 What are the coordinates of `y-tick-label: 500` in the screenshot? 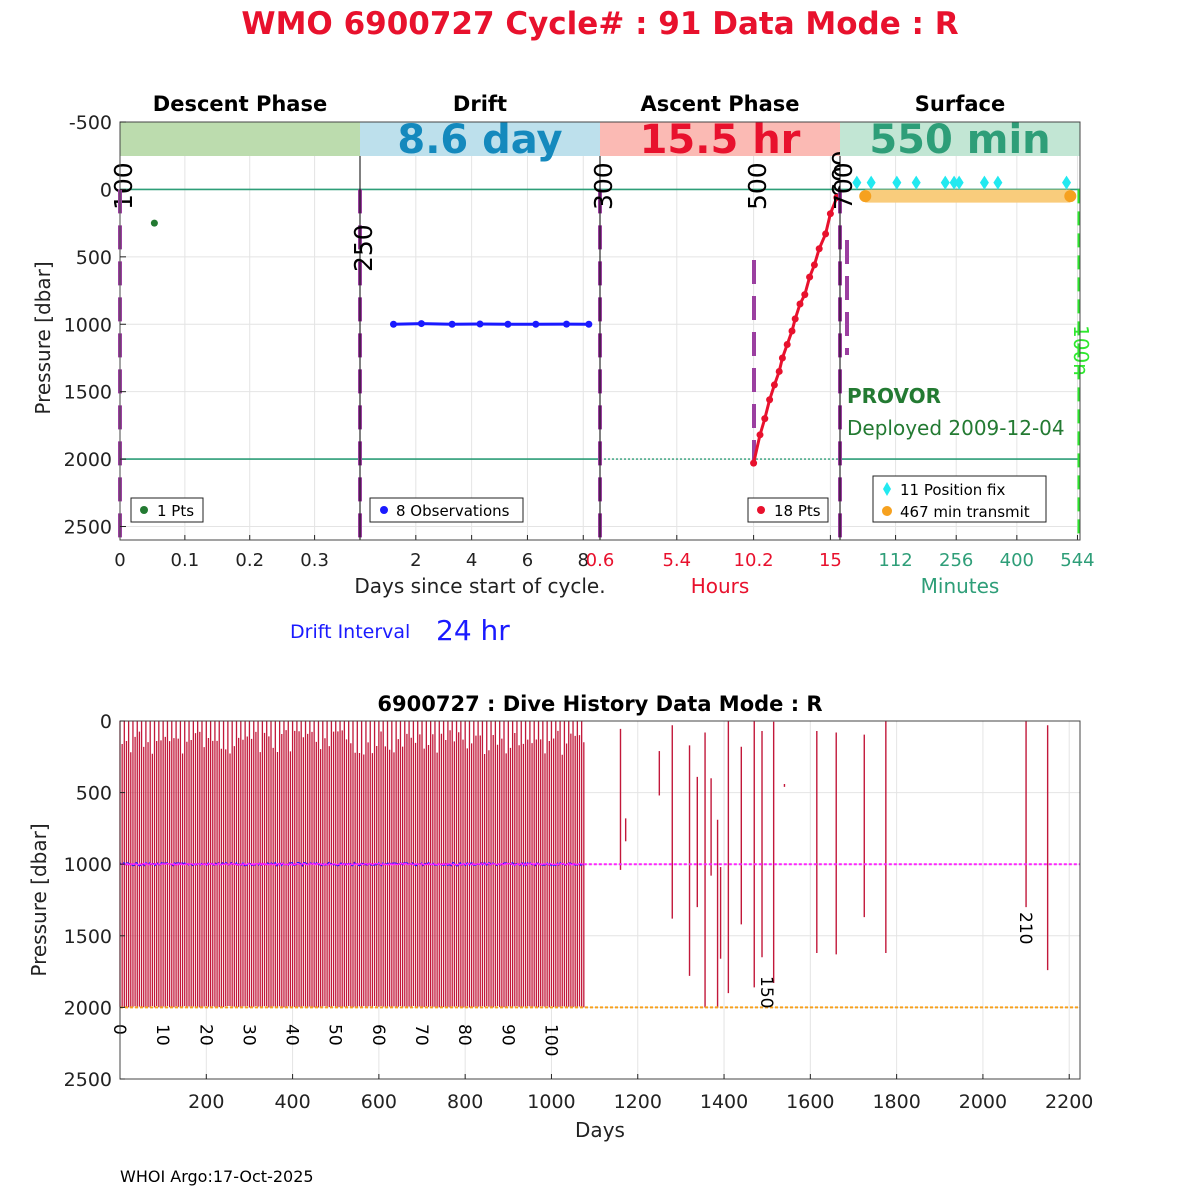 It's located at (94, 794).